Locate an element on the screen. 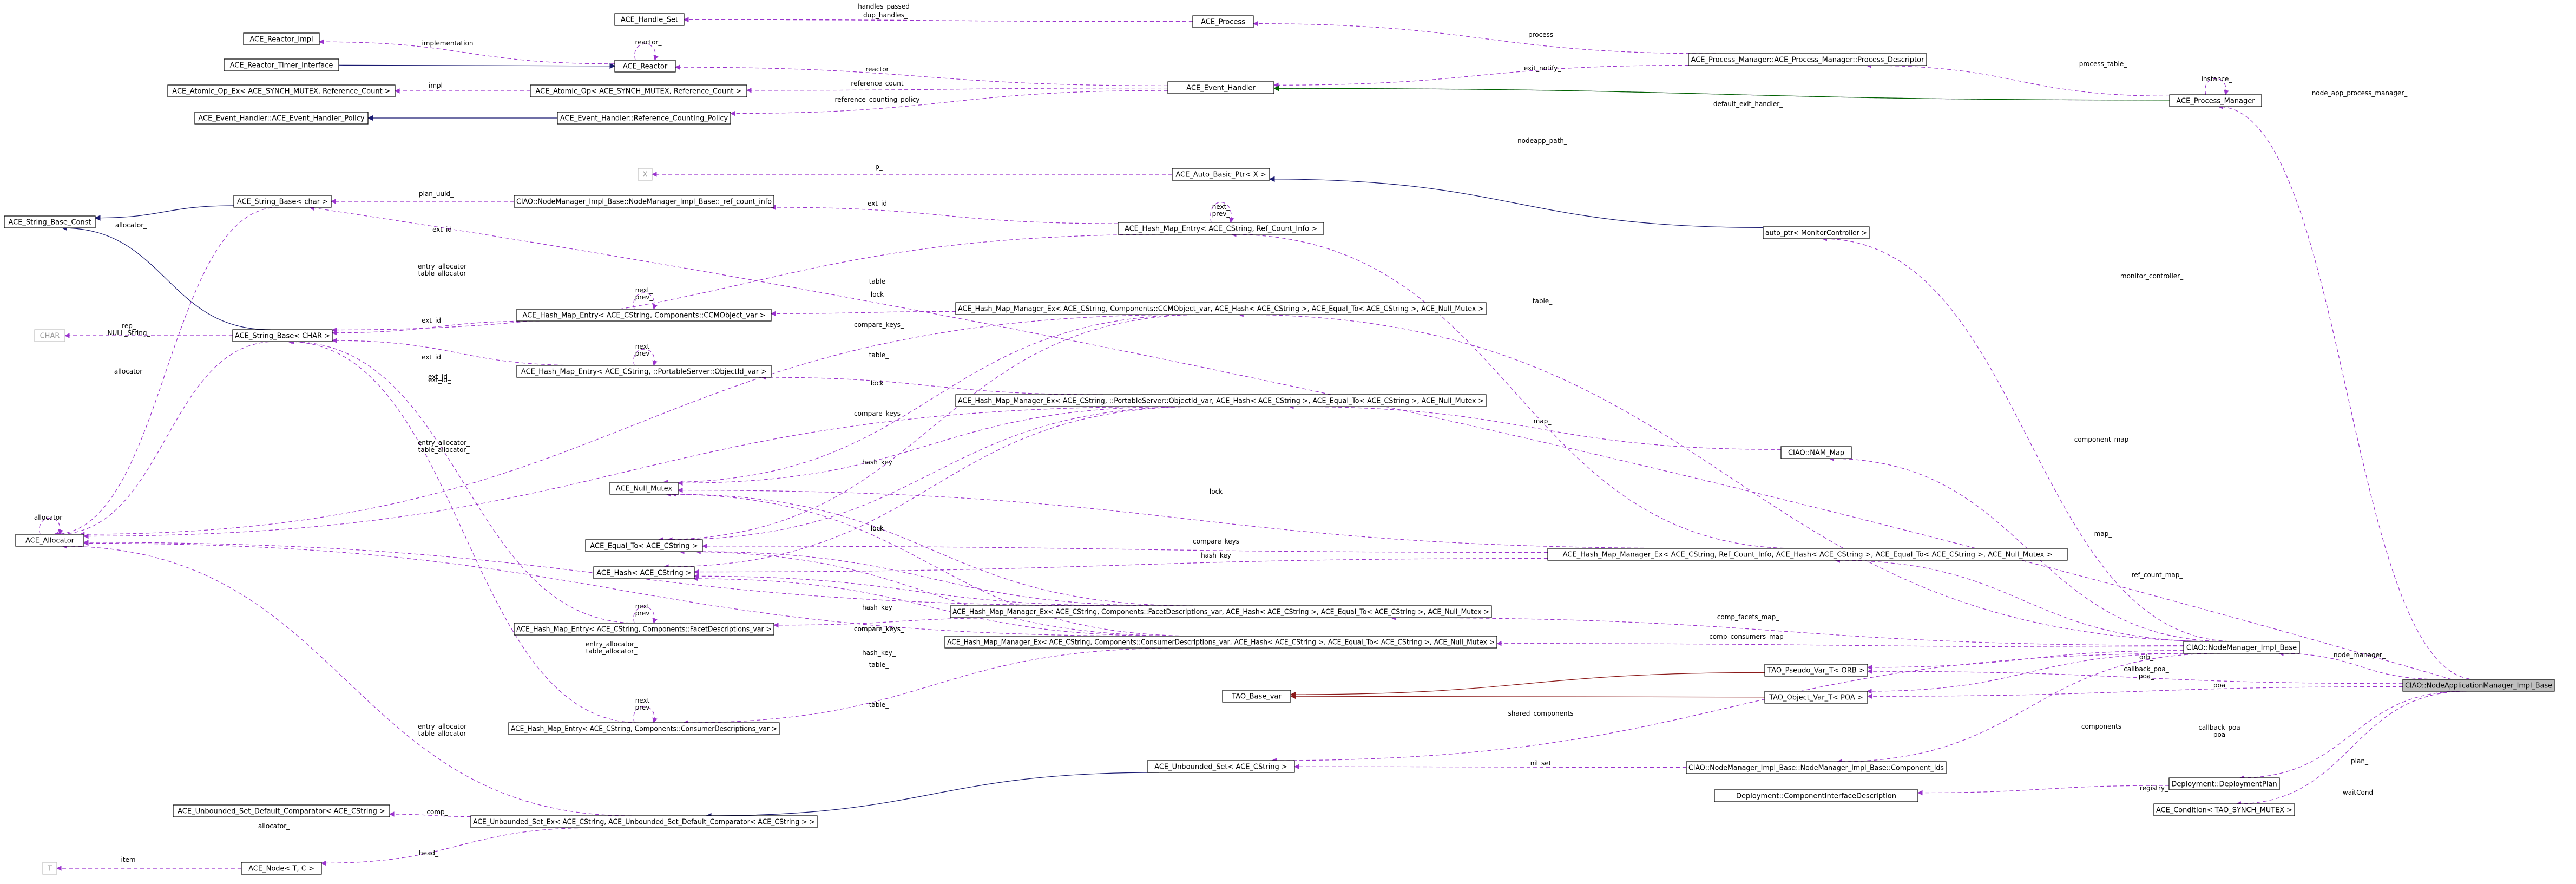 This screenshot has height=884, width=2576. class-node-reactor-timer-interface: ACE_Reactor_Timer_Interface is located at coordinates (281, 64).